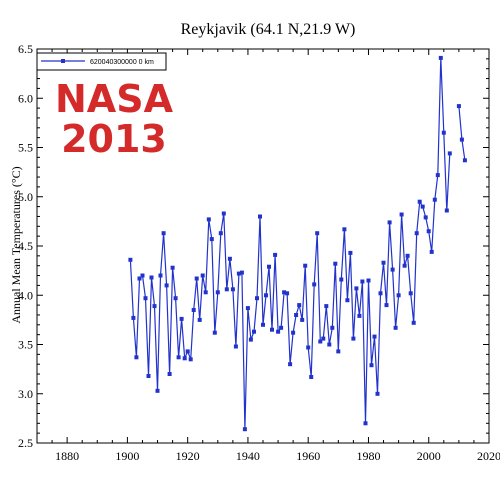 The height and width of the screenshot is (500, 500). I want to click on x-tick-label: 2020, so click(488, 456).